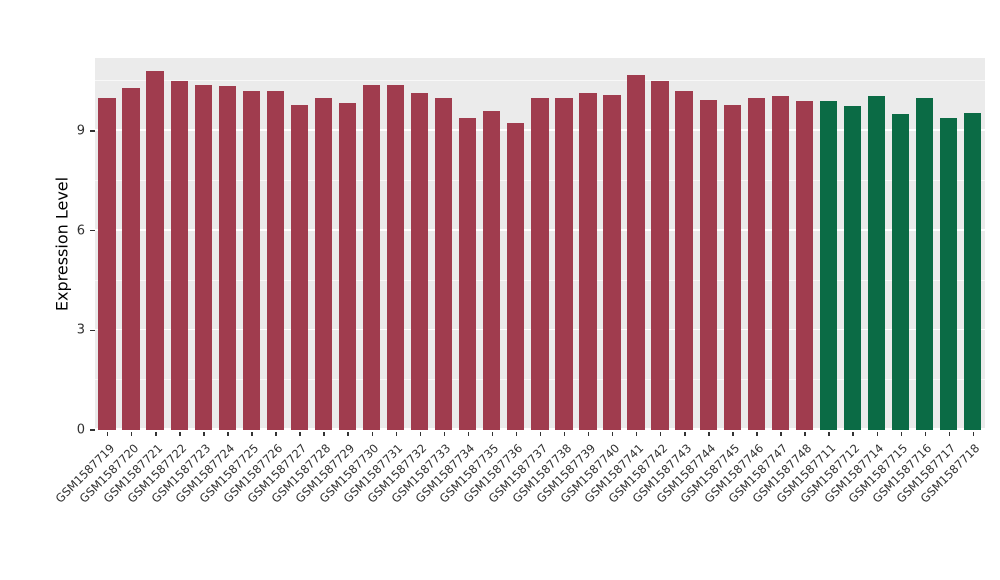  Describe the element at coordinates (879, 502) in the screenshot. I see `x-slot: GSM1587715` at that location.